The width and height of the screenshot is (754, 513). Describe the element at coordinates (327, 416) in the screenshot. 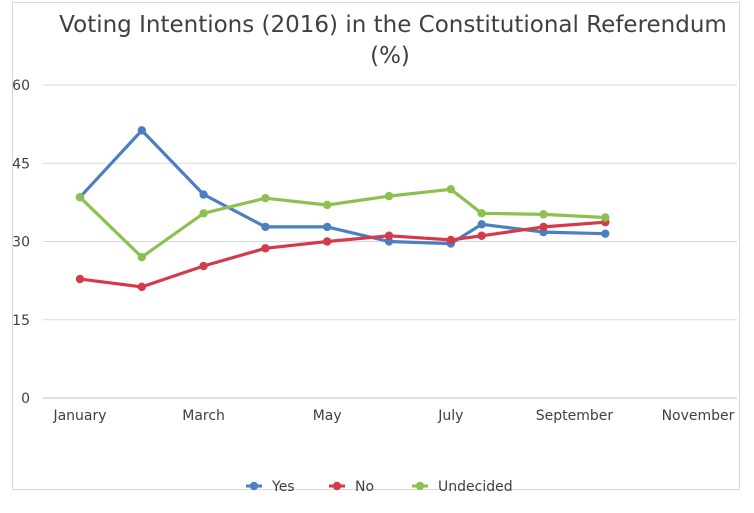

I see `x-tick-label: May` at that location.